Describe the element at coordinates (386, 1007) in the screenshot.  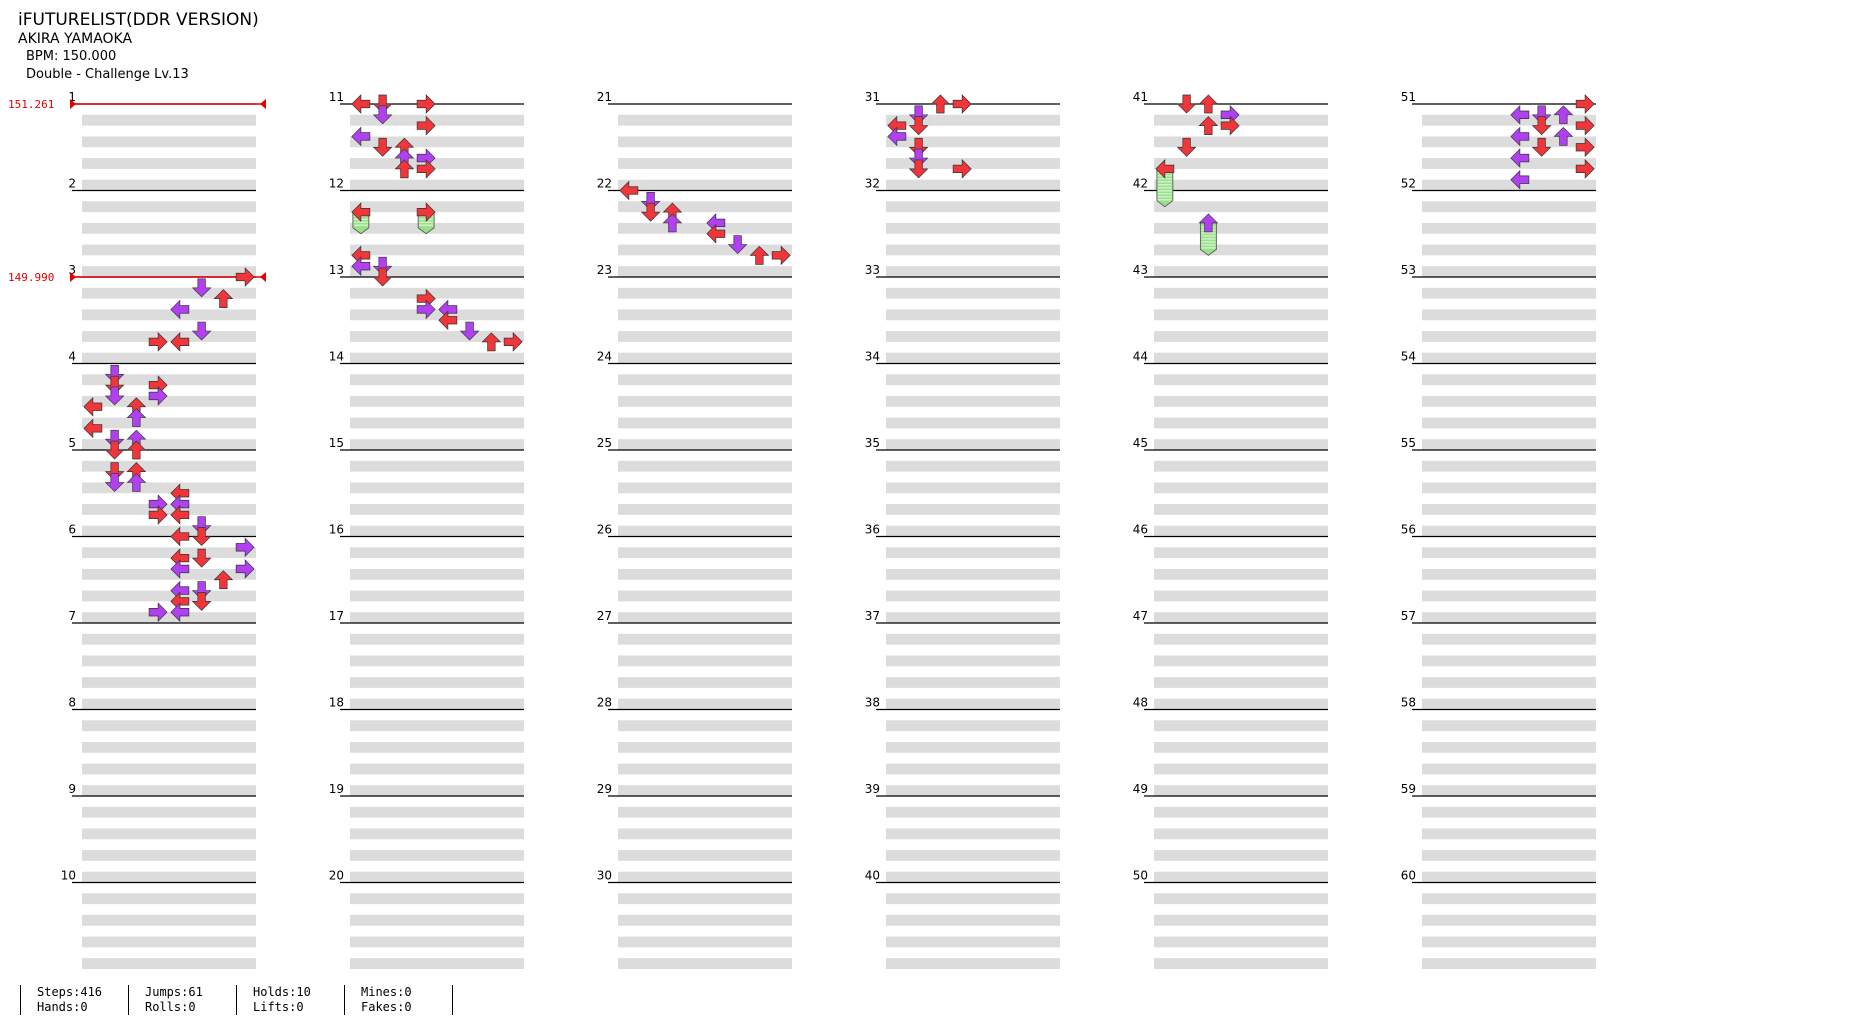
I see `stat-fakes: Fakes:0` at that location.